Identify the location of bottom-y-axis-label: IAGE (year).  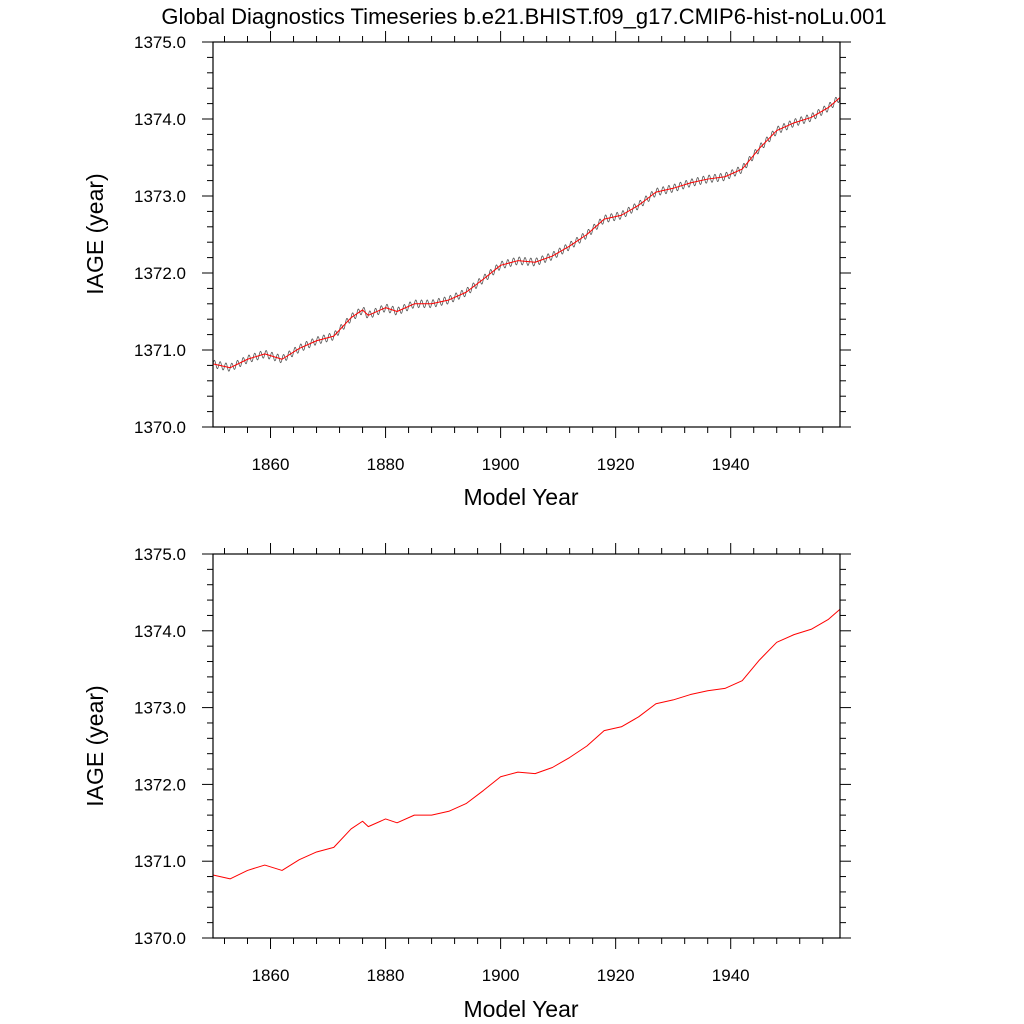
(95, 745).